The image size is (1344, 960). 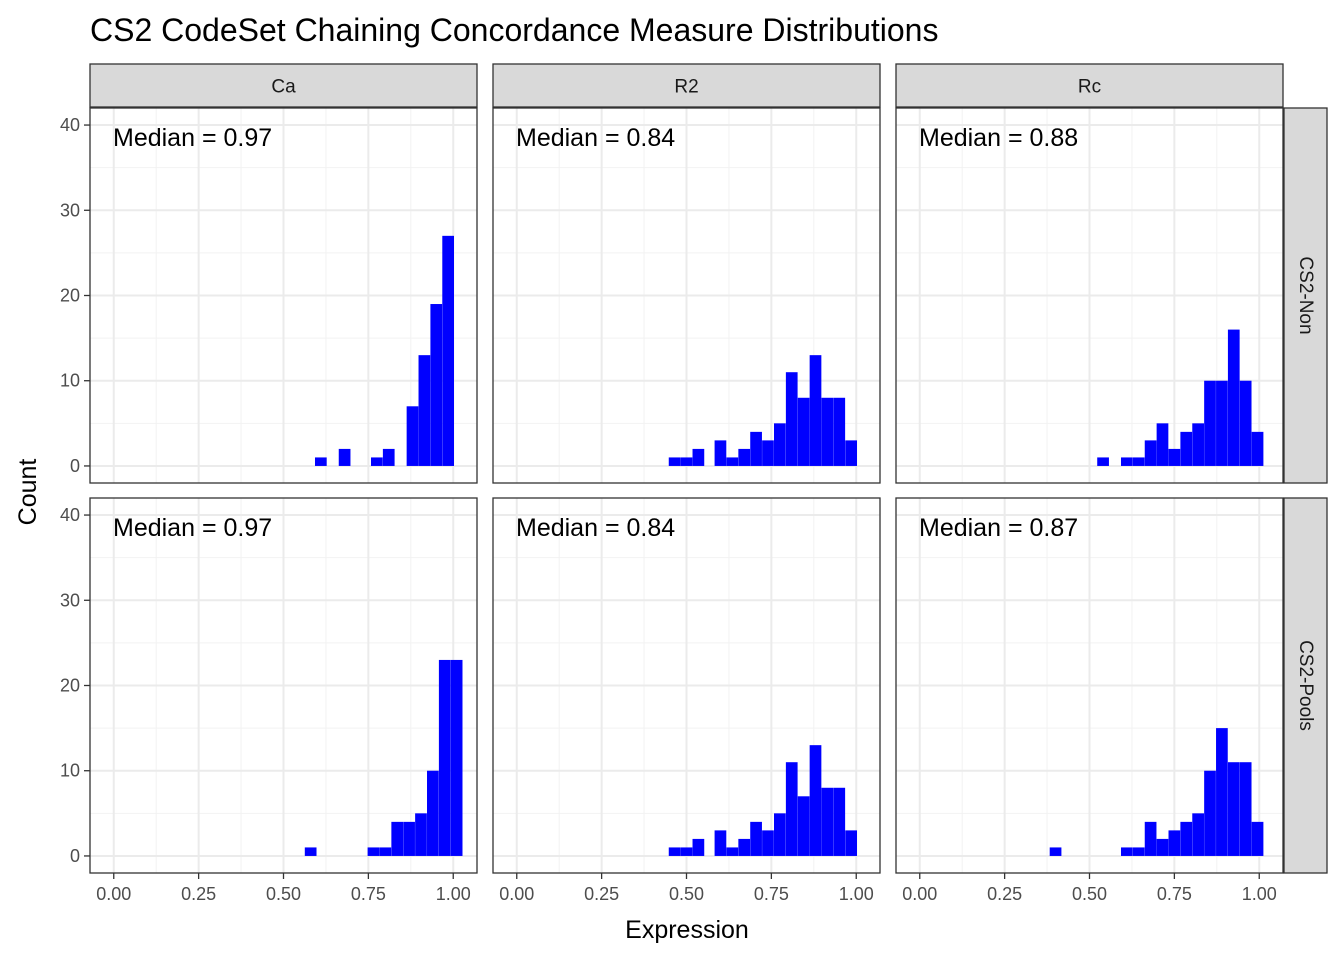 I want to click on panel-r2-cs2-non: Median = 0.84, so click(x=686, y=295).